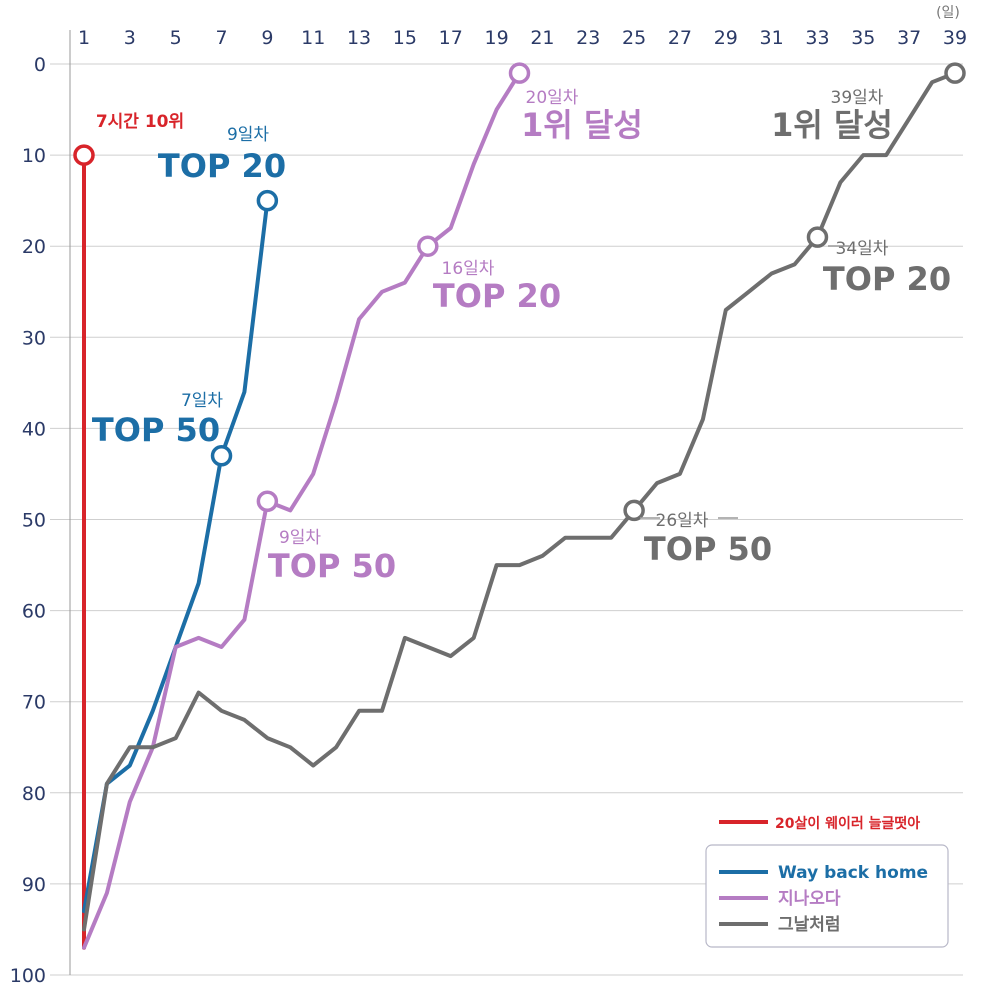 The height and width of the screenshot is (996, 1000). I want to click on x-tick-label-13: 13, so click(359, 38).